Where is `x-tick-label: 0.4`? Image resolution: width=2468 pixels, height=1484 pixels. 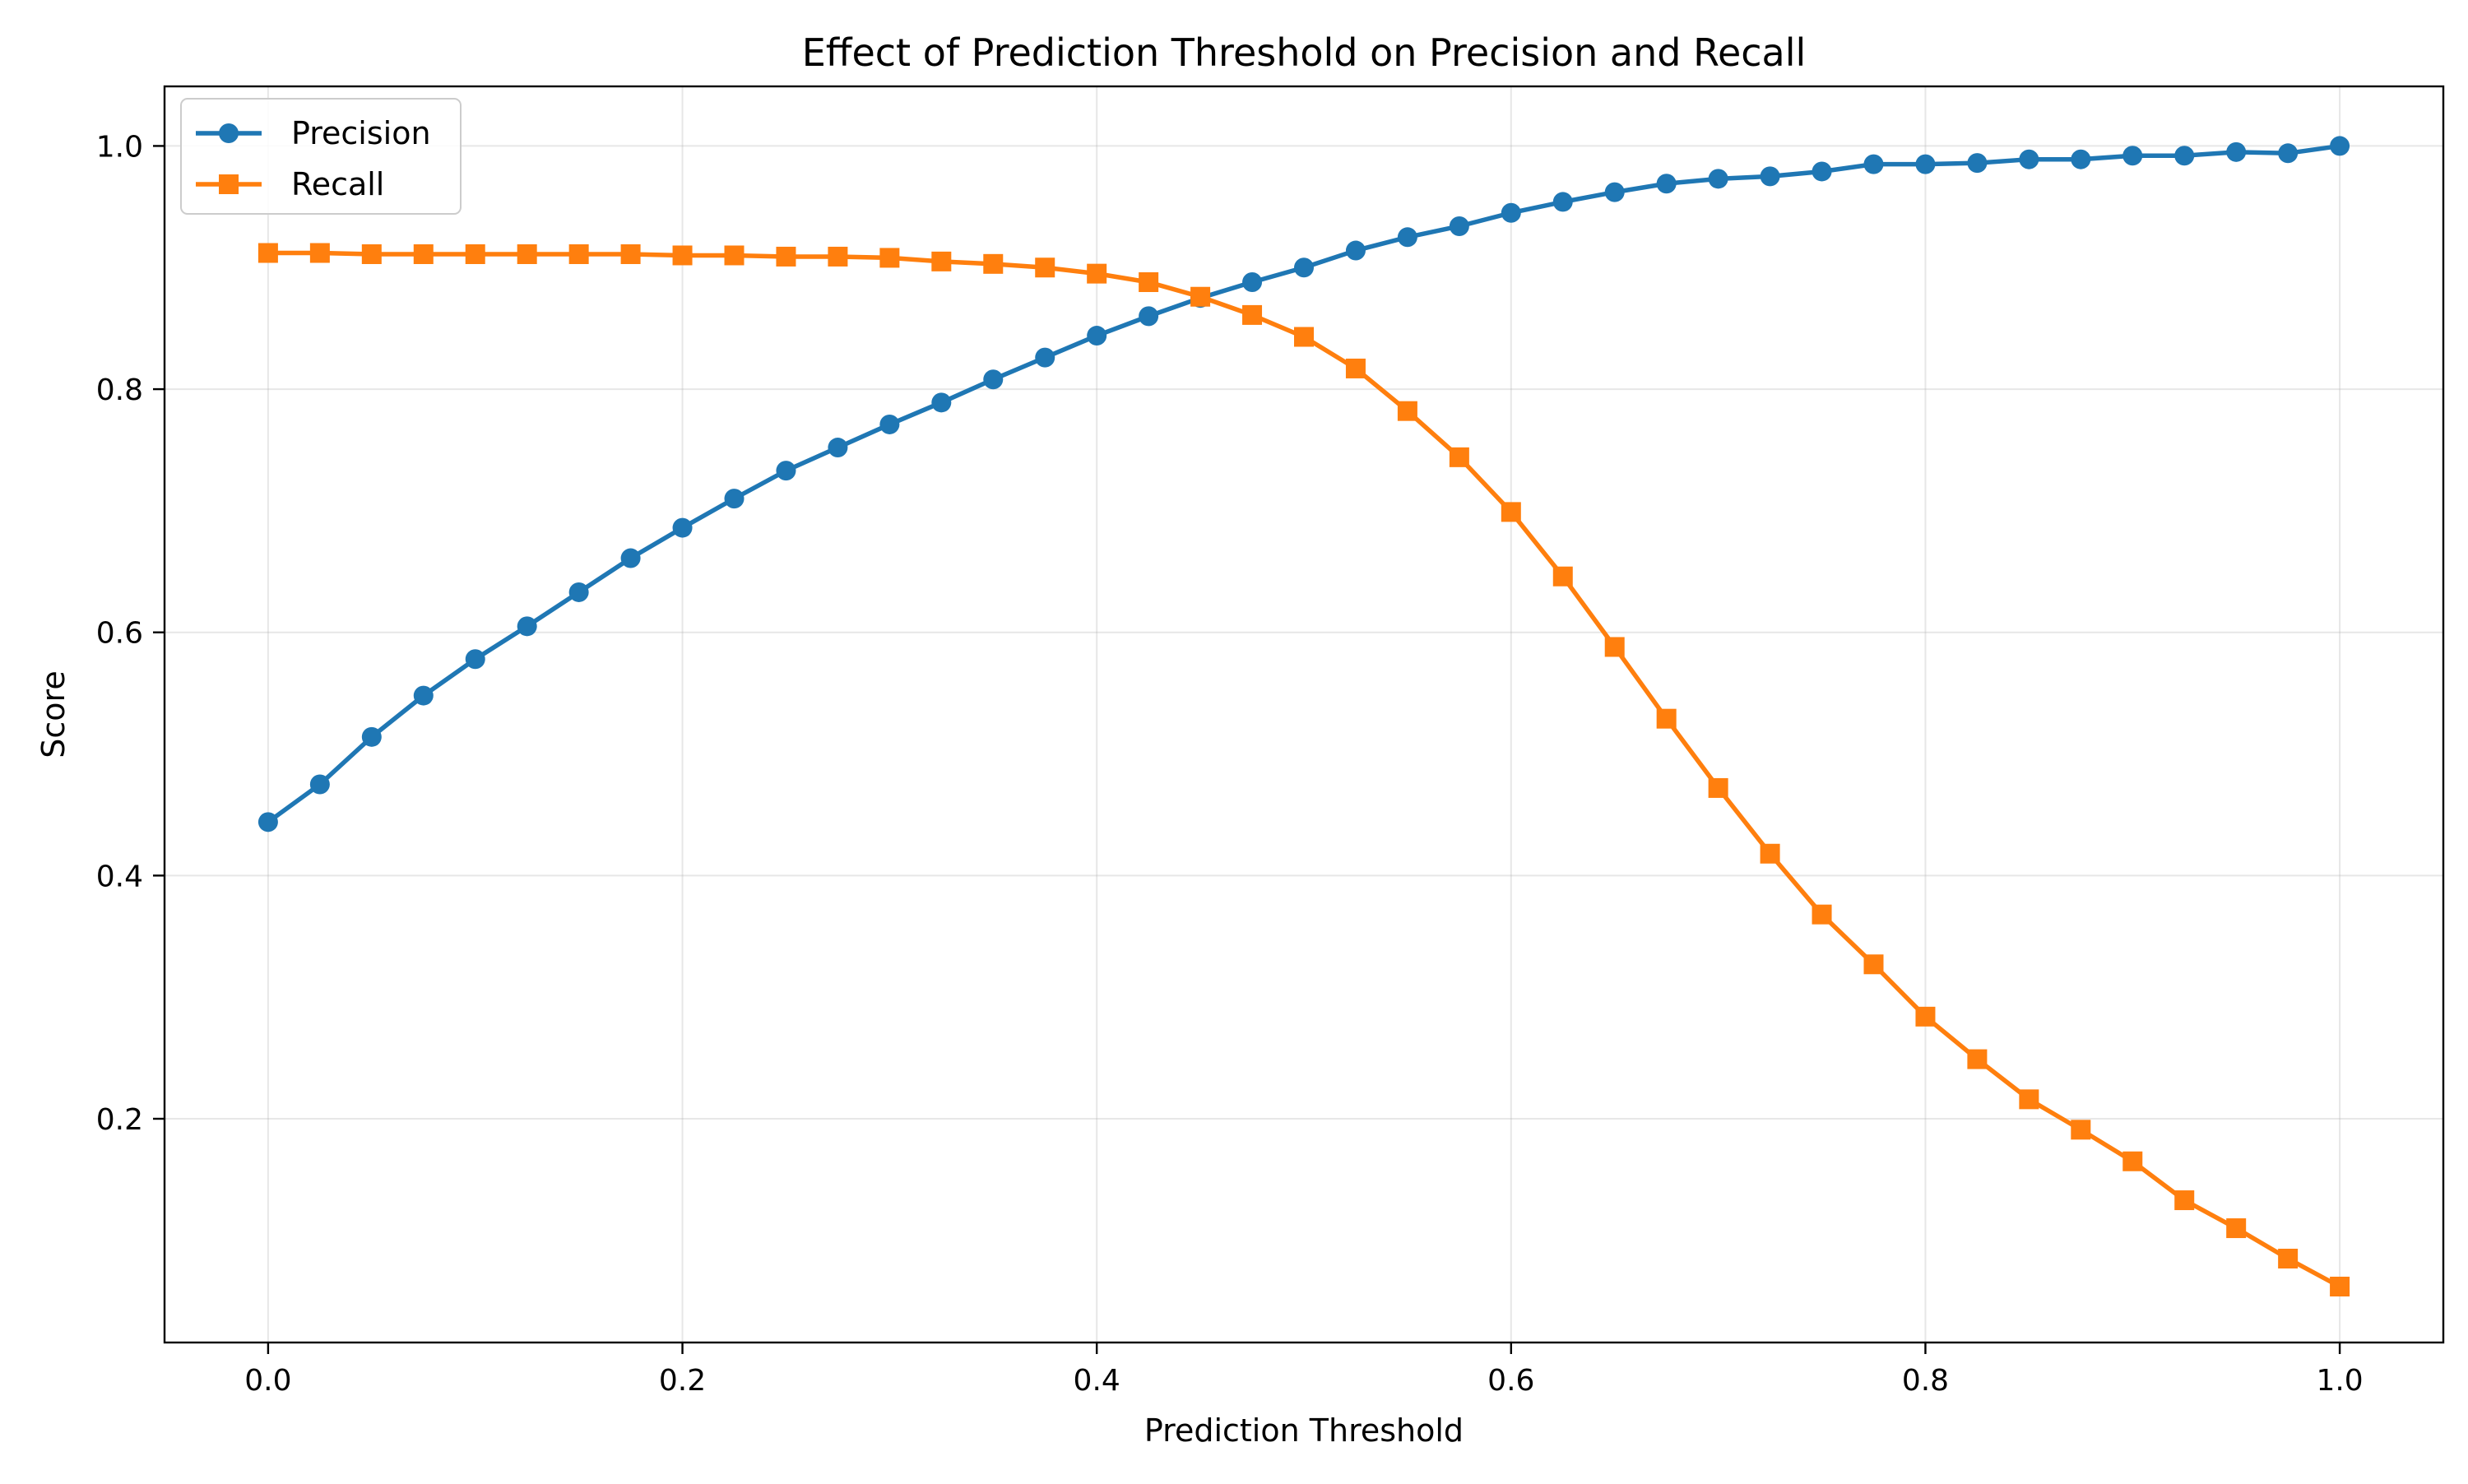 x-tick-label: 0.4 is located at coordinates (1097, 1381).